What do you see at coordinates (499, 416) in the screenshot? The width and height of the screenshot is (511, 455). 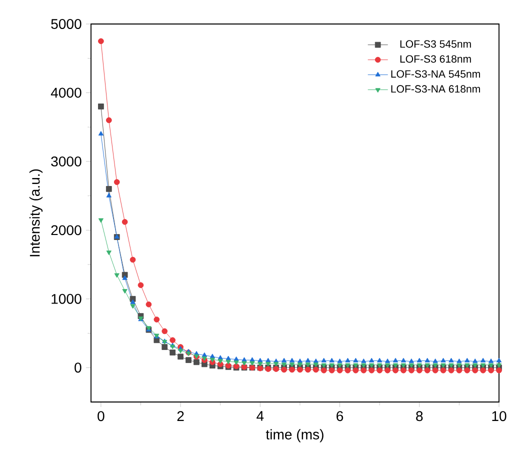 I see `x-tick-label: 10` at bounding box center [499, 416].